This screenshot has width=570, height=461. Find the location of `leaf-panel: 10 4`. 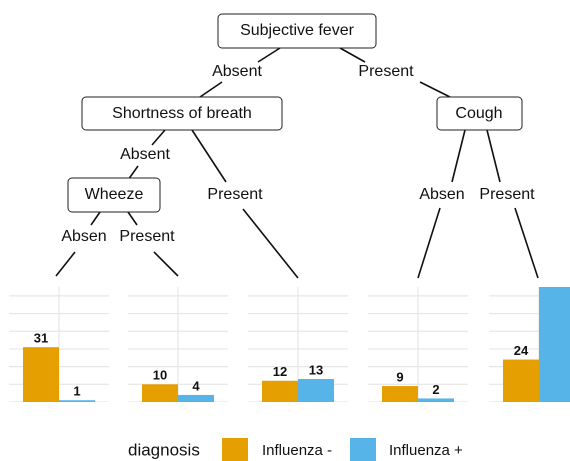

leaf-panel: 10 4 is located at coordinates (178, 344).